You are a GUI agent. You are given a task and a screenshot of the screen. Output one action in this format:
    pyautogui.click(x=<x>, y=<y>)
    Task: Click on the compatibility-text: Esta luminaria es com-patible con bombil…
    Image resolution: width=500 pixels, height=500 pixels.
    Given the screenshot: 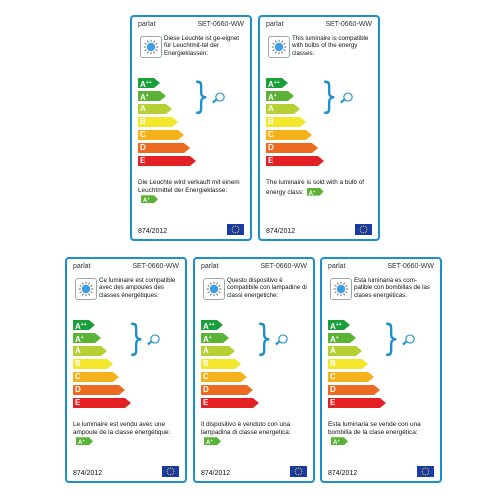 What is the action you would take?
    pyautogui.click(x=392, y=288)
    